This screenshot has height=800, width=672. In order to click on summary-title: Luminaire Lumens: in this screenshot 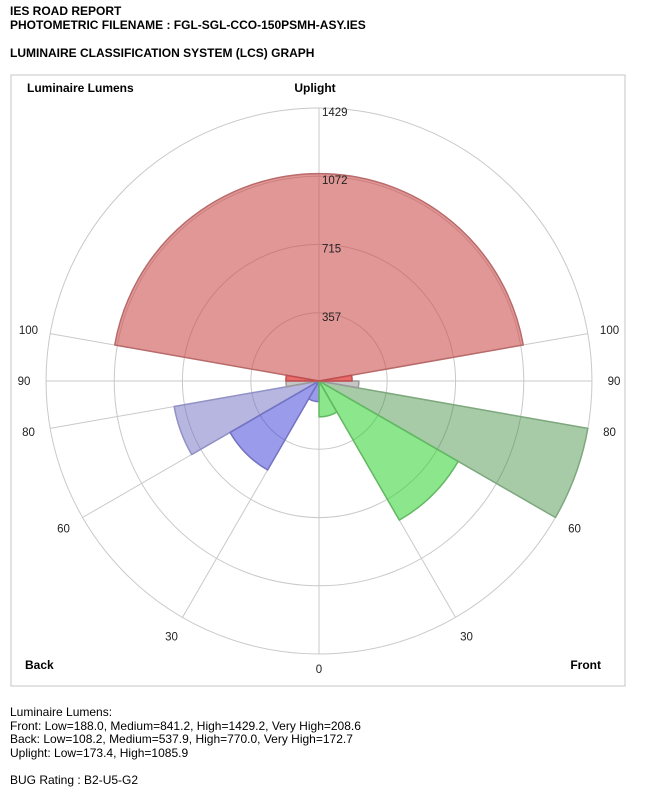, I will do `click(61, 712)`.